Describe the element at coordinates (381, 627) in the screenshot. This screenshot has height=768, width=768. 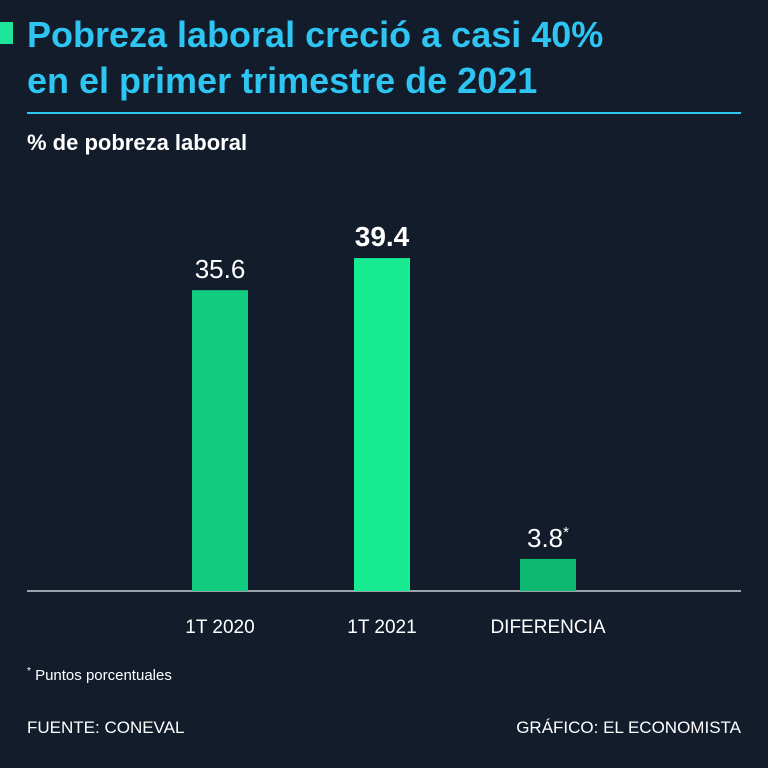
I see `category-label-2: 1T 2021` at that location.